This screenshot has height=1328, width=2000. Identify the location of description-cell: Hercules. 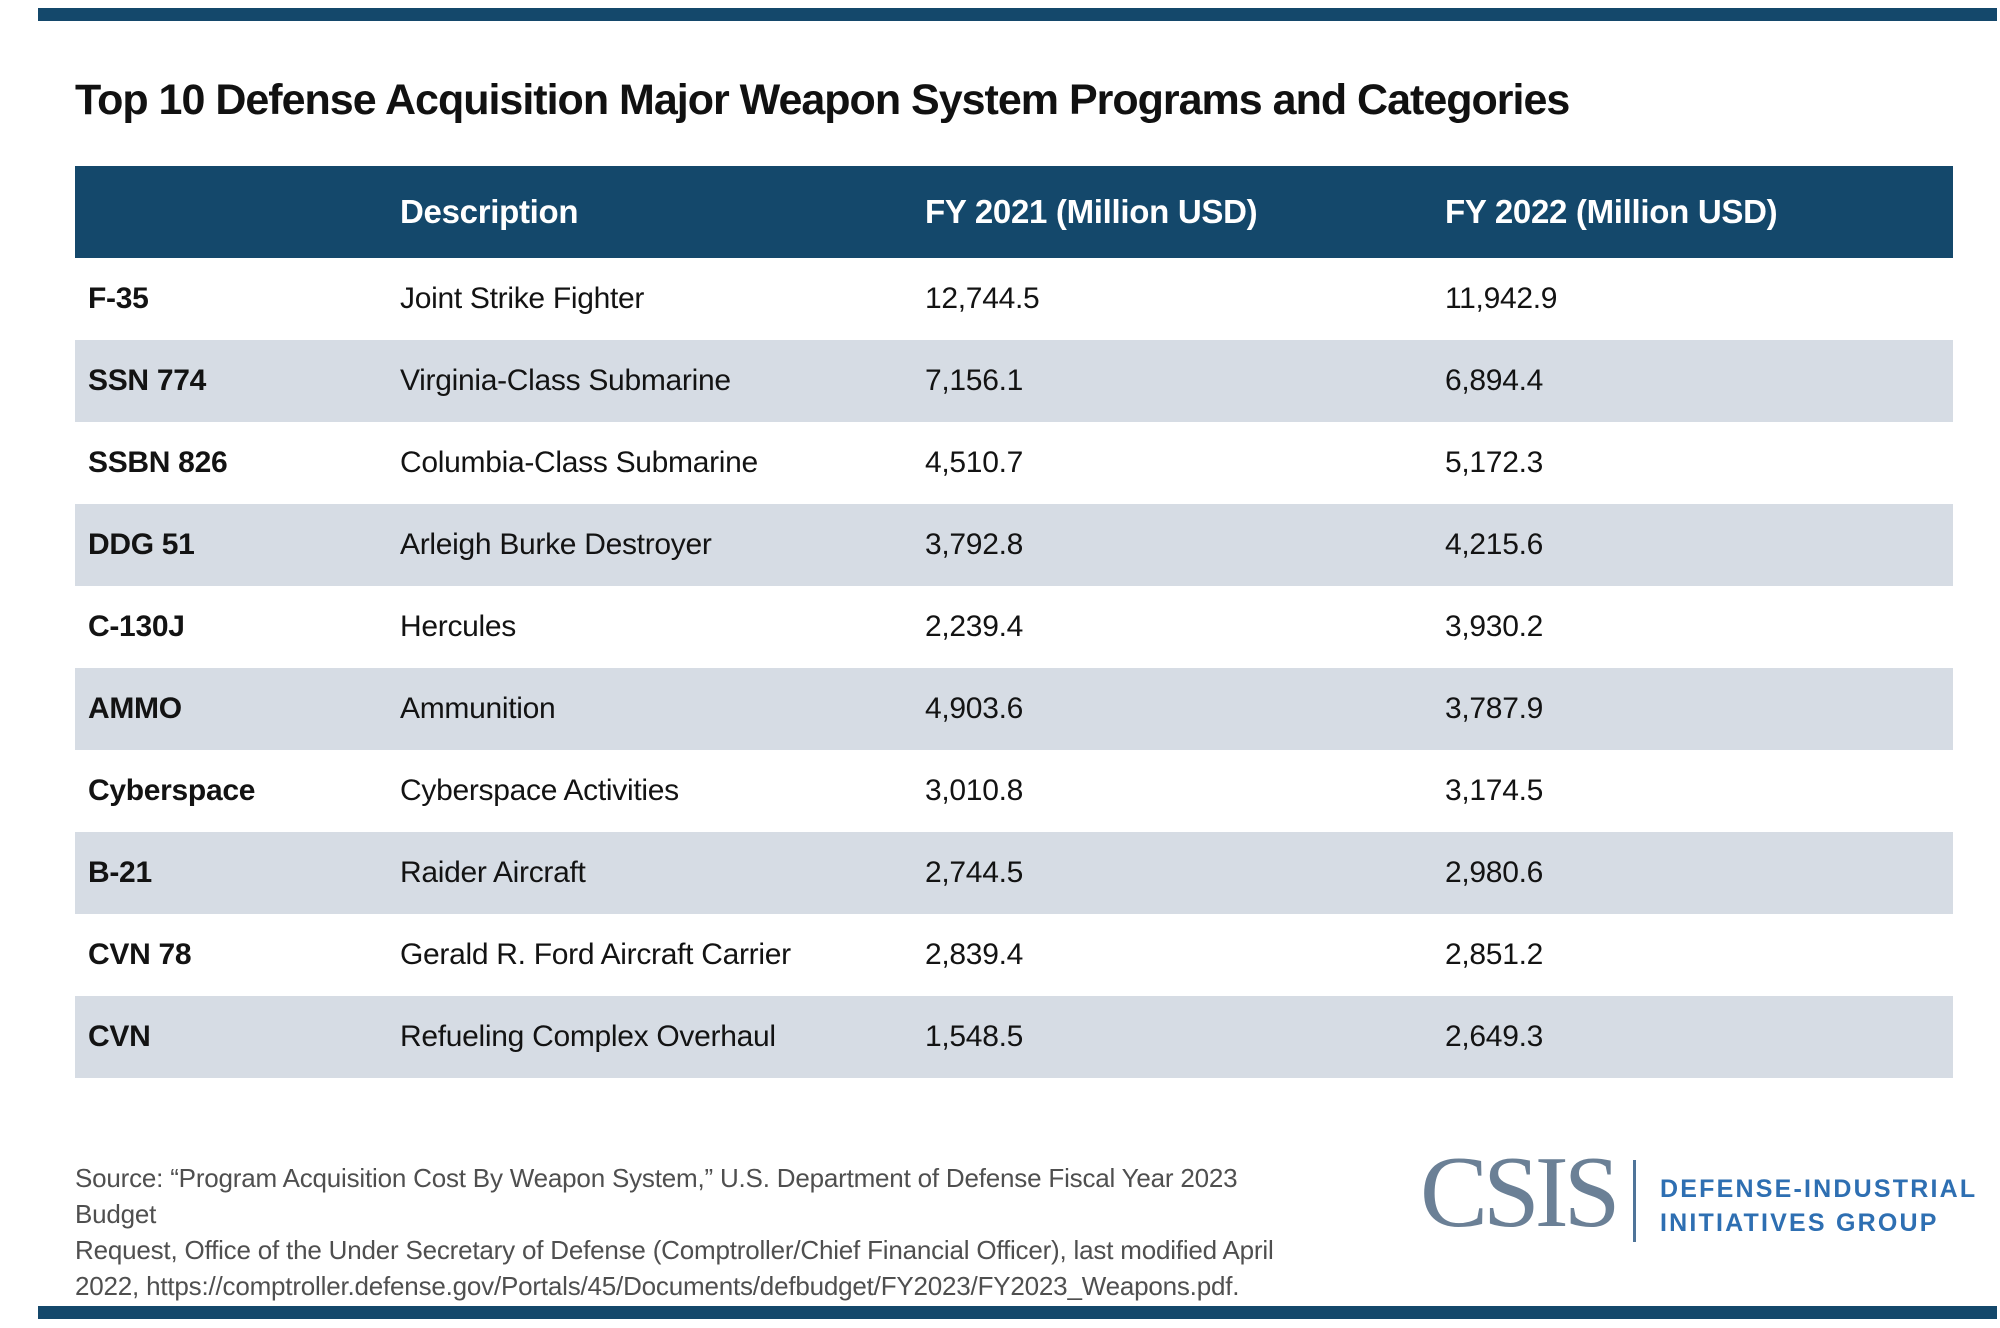
(458, 626).